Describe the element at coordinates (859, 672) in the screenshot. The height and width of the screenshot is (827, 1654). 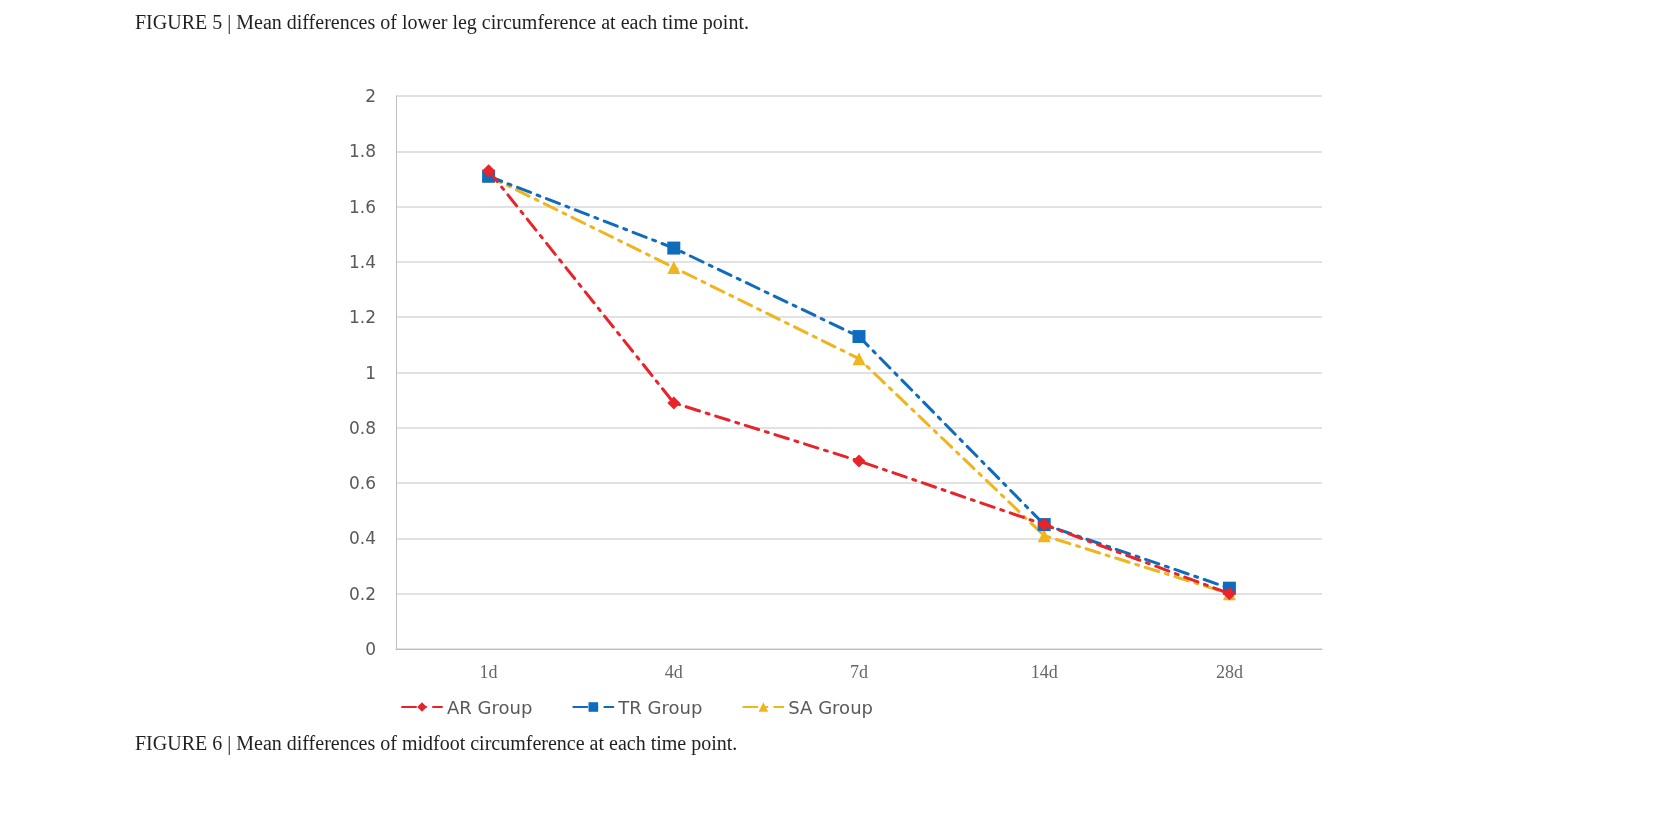
I see `x-tick-label: 7d` at that location.